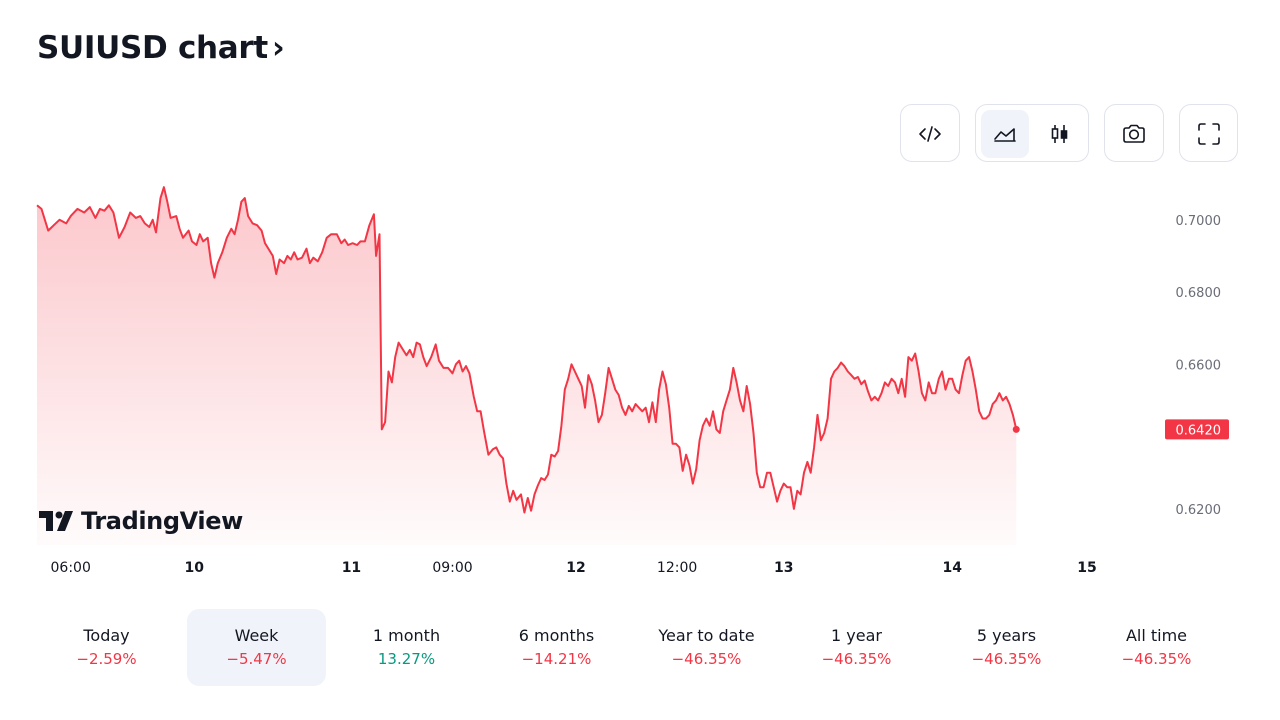 The width and height of the screenshot is (1280, 720). I want to click on last-price-dot, so click(1016, 429).